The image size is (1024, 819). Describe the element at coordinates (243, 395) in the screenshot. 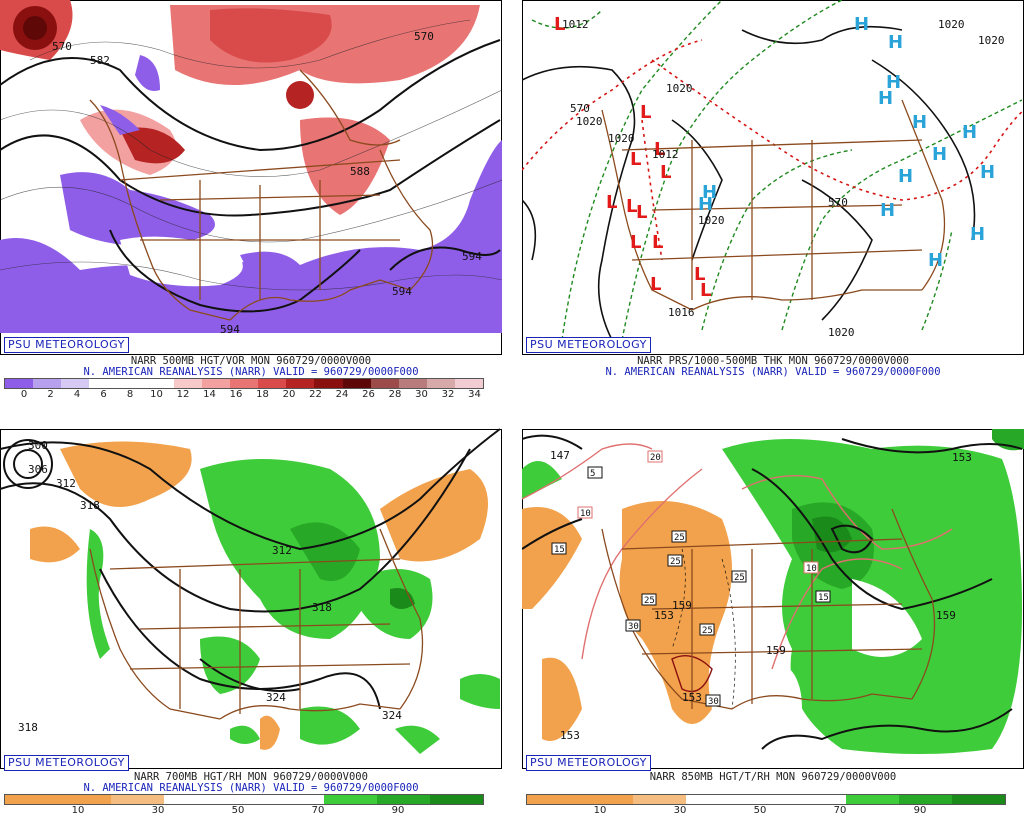

I see `vorticity-colorbar-ticks: 0 2 4 6 8 10 12 14 16 18 20 22 24 26 28 30 32 34` at that location.